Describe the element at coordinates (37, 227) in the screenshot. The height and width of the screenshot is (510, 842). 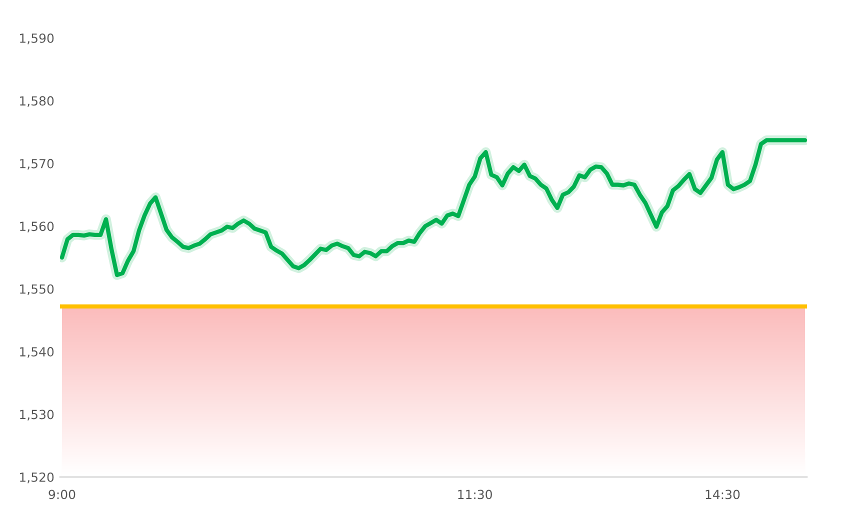
I see `y-tick-label: 1,560` at that location.